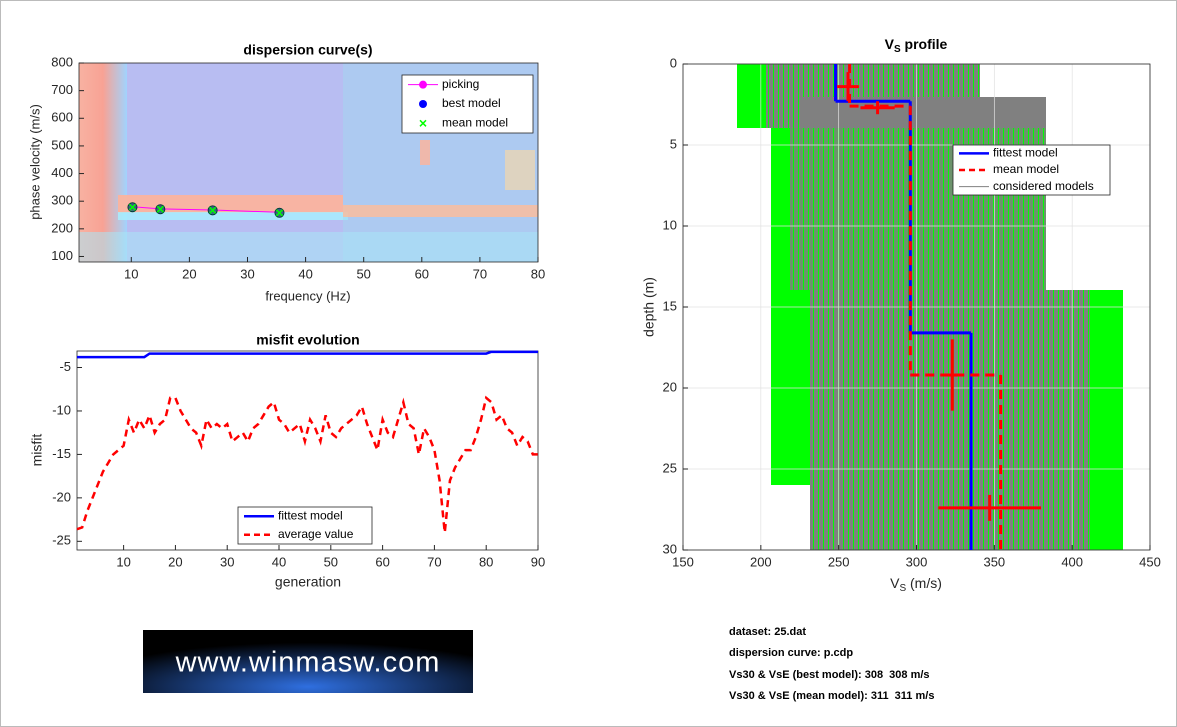 The width and height of the screenshot is (1177, 727). Describe the element at coordinates (924, 583) in the screenshot. I see `label-part: (m/s)` at that location.